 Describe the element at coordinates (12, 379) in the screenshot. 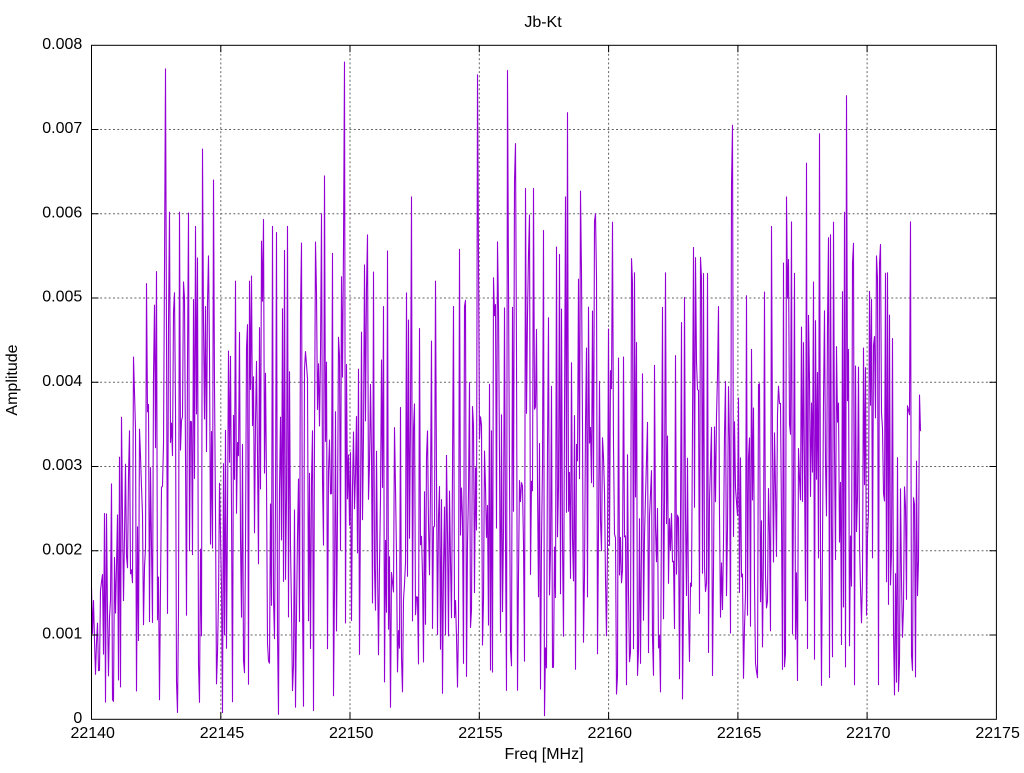

I see `svg-text: Amplitude` at that location.